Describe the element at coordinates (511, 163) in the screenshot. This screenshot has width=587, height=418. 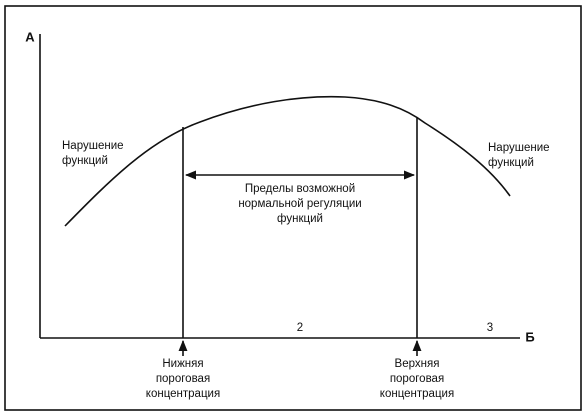
I see `right-label: функций` at that location.